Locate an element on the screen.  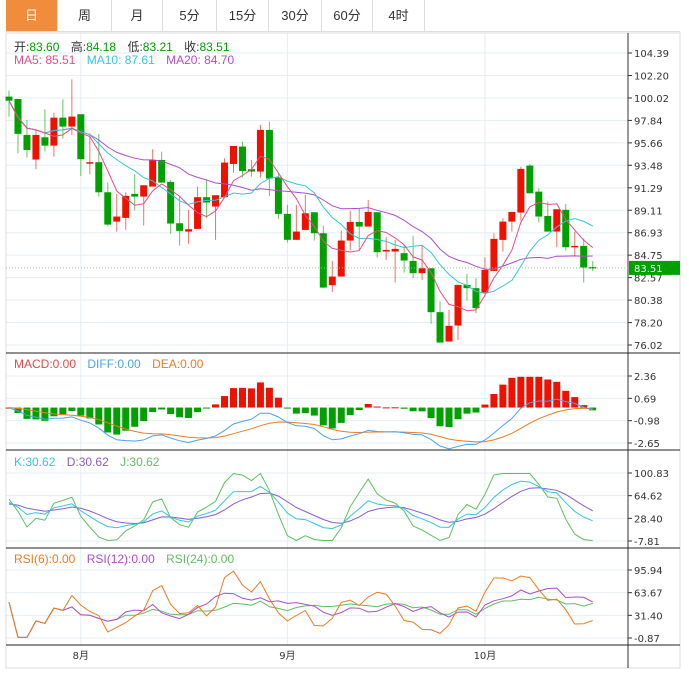
rsi-legend: RSI(6):0.00 RSI(12):0.00 RSI(24):0.00 is located at coordinates (128, 559).